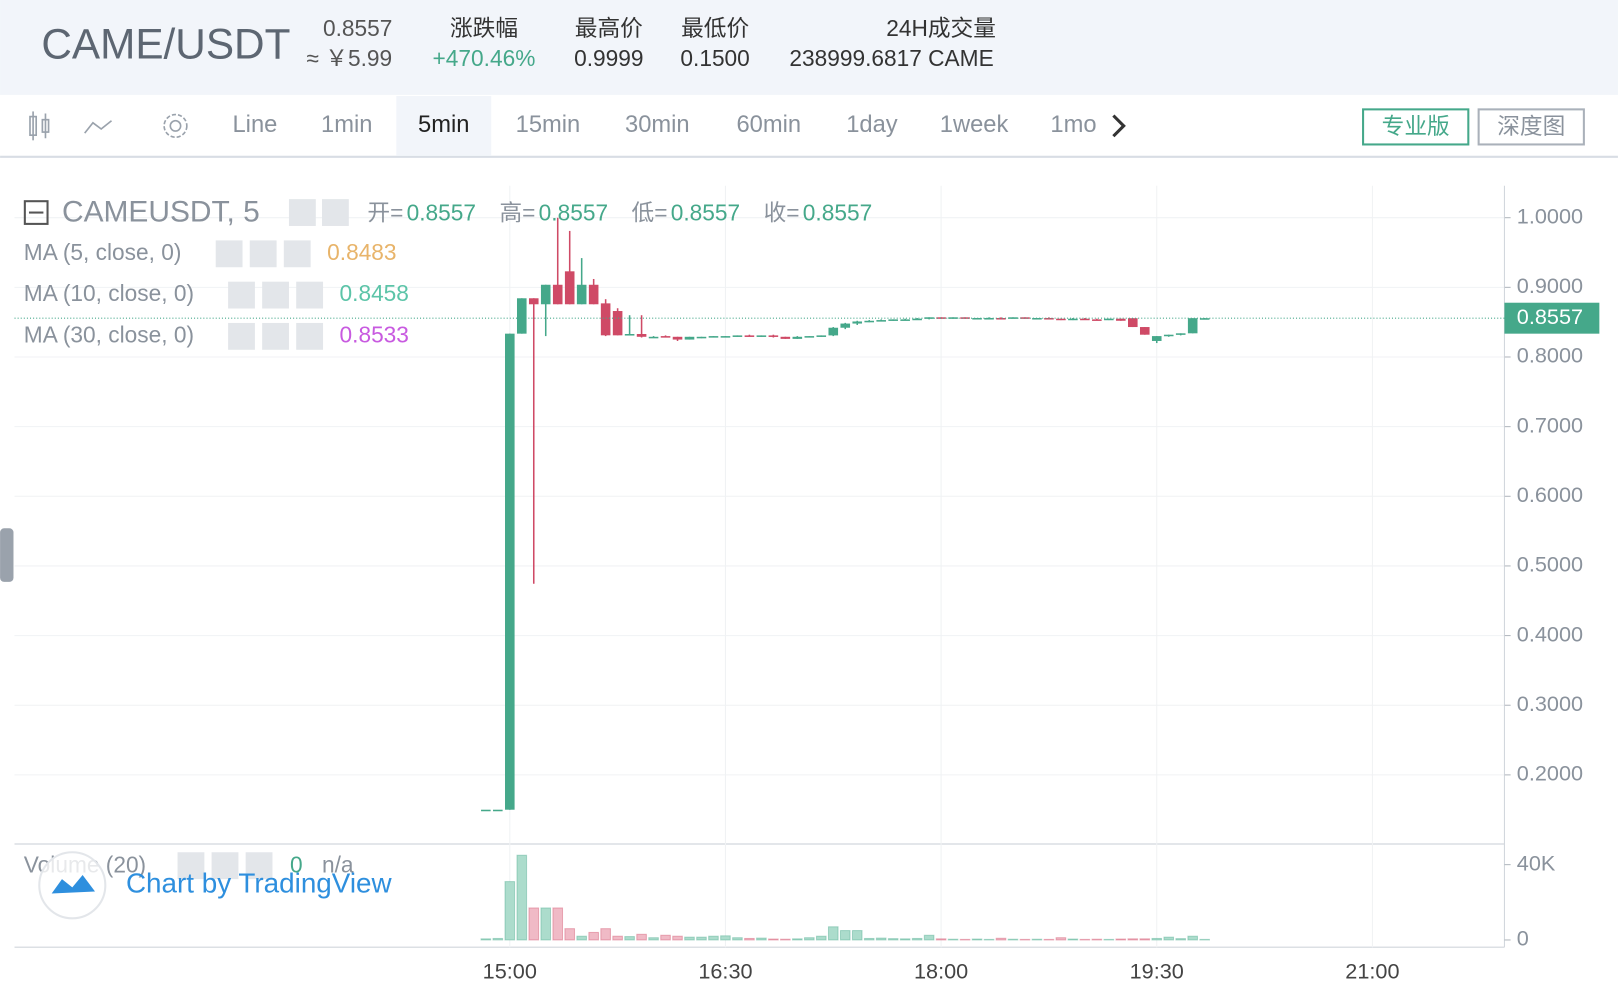  Describe the element at coordinates (1550, 703) in the screenshot. I see `y-tick-label: 0.3000` at that location.